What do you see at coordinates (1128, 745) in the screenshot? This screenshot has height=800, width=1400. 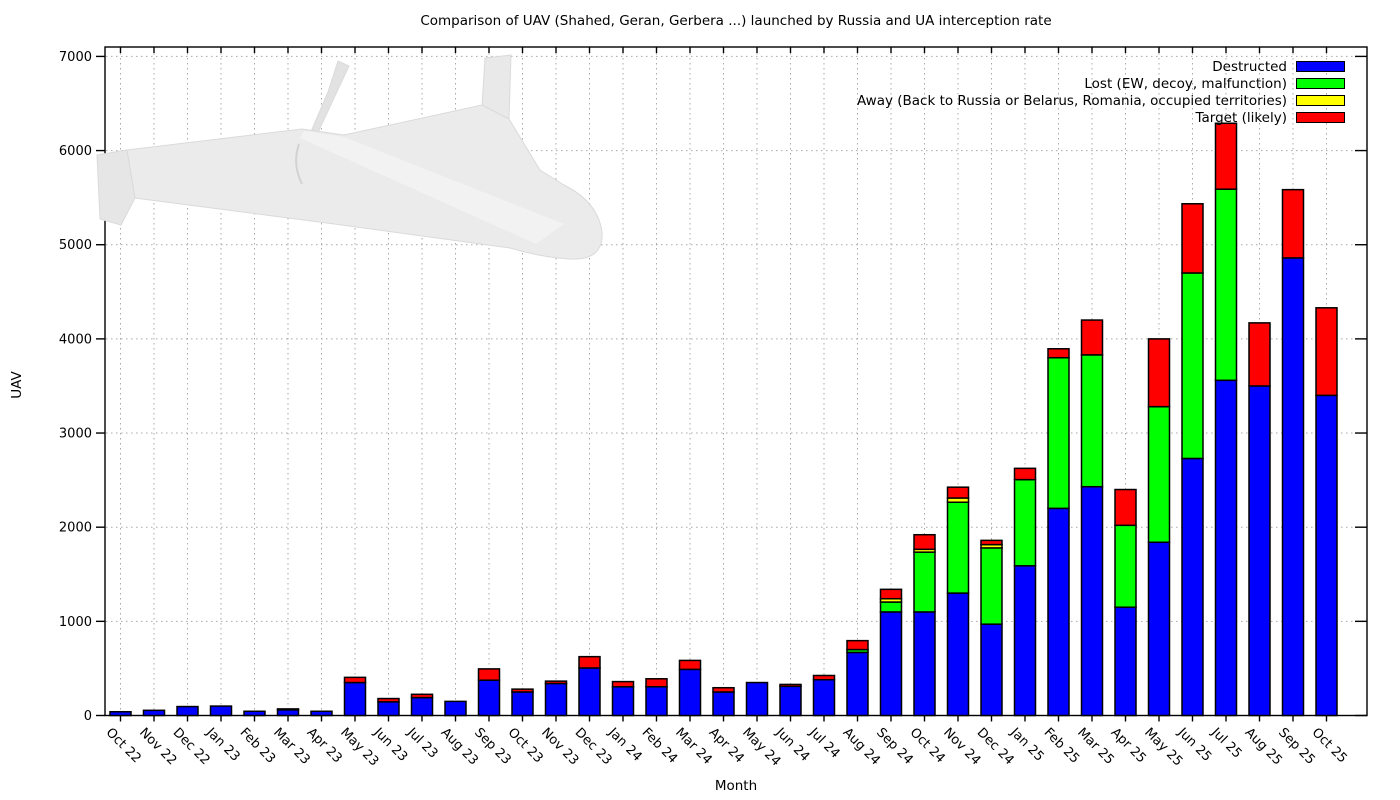 I see `x-tick-label: Apr 25` at bounding box center [1128, 745].